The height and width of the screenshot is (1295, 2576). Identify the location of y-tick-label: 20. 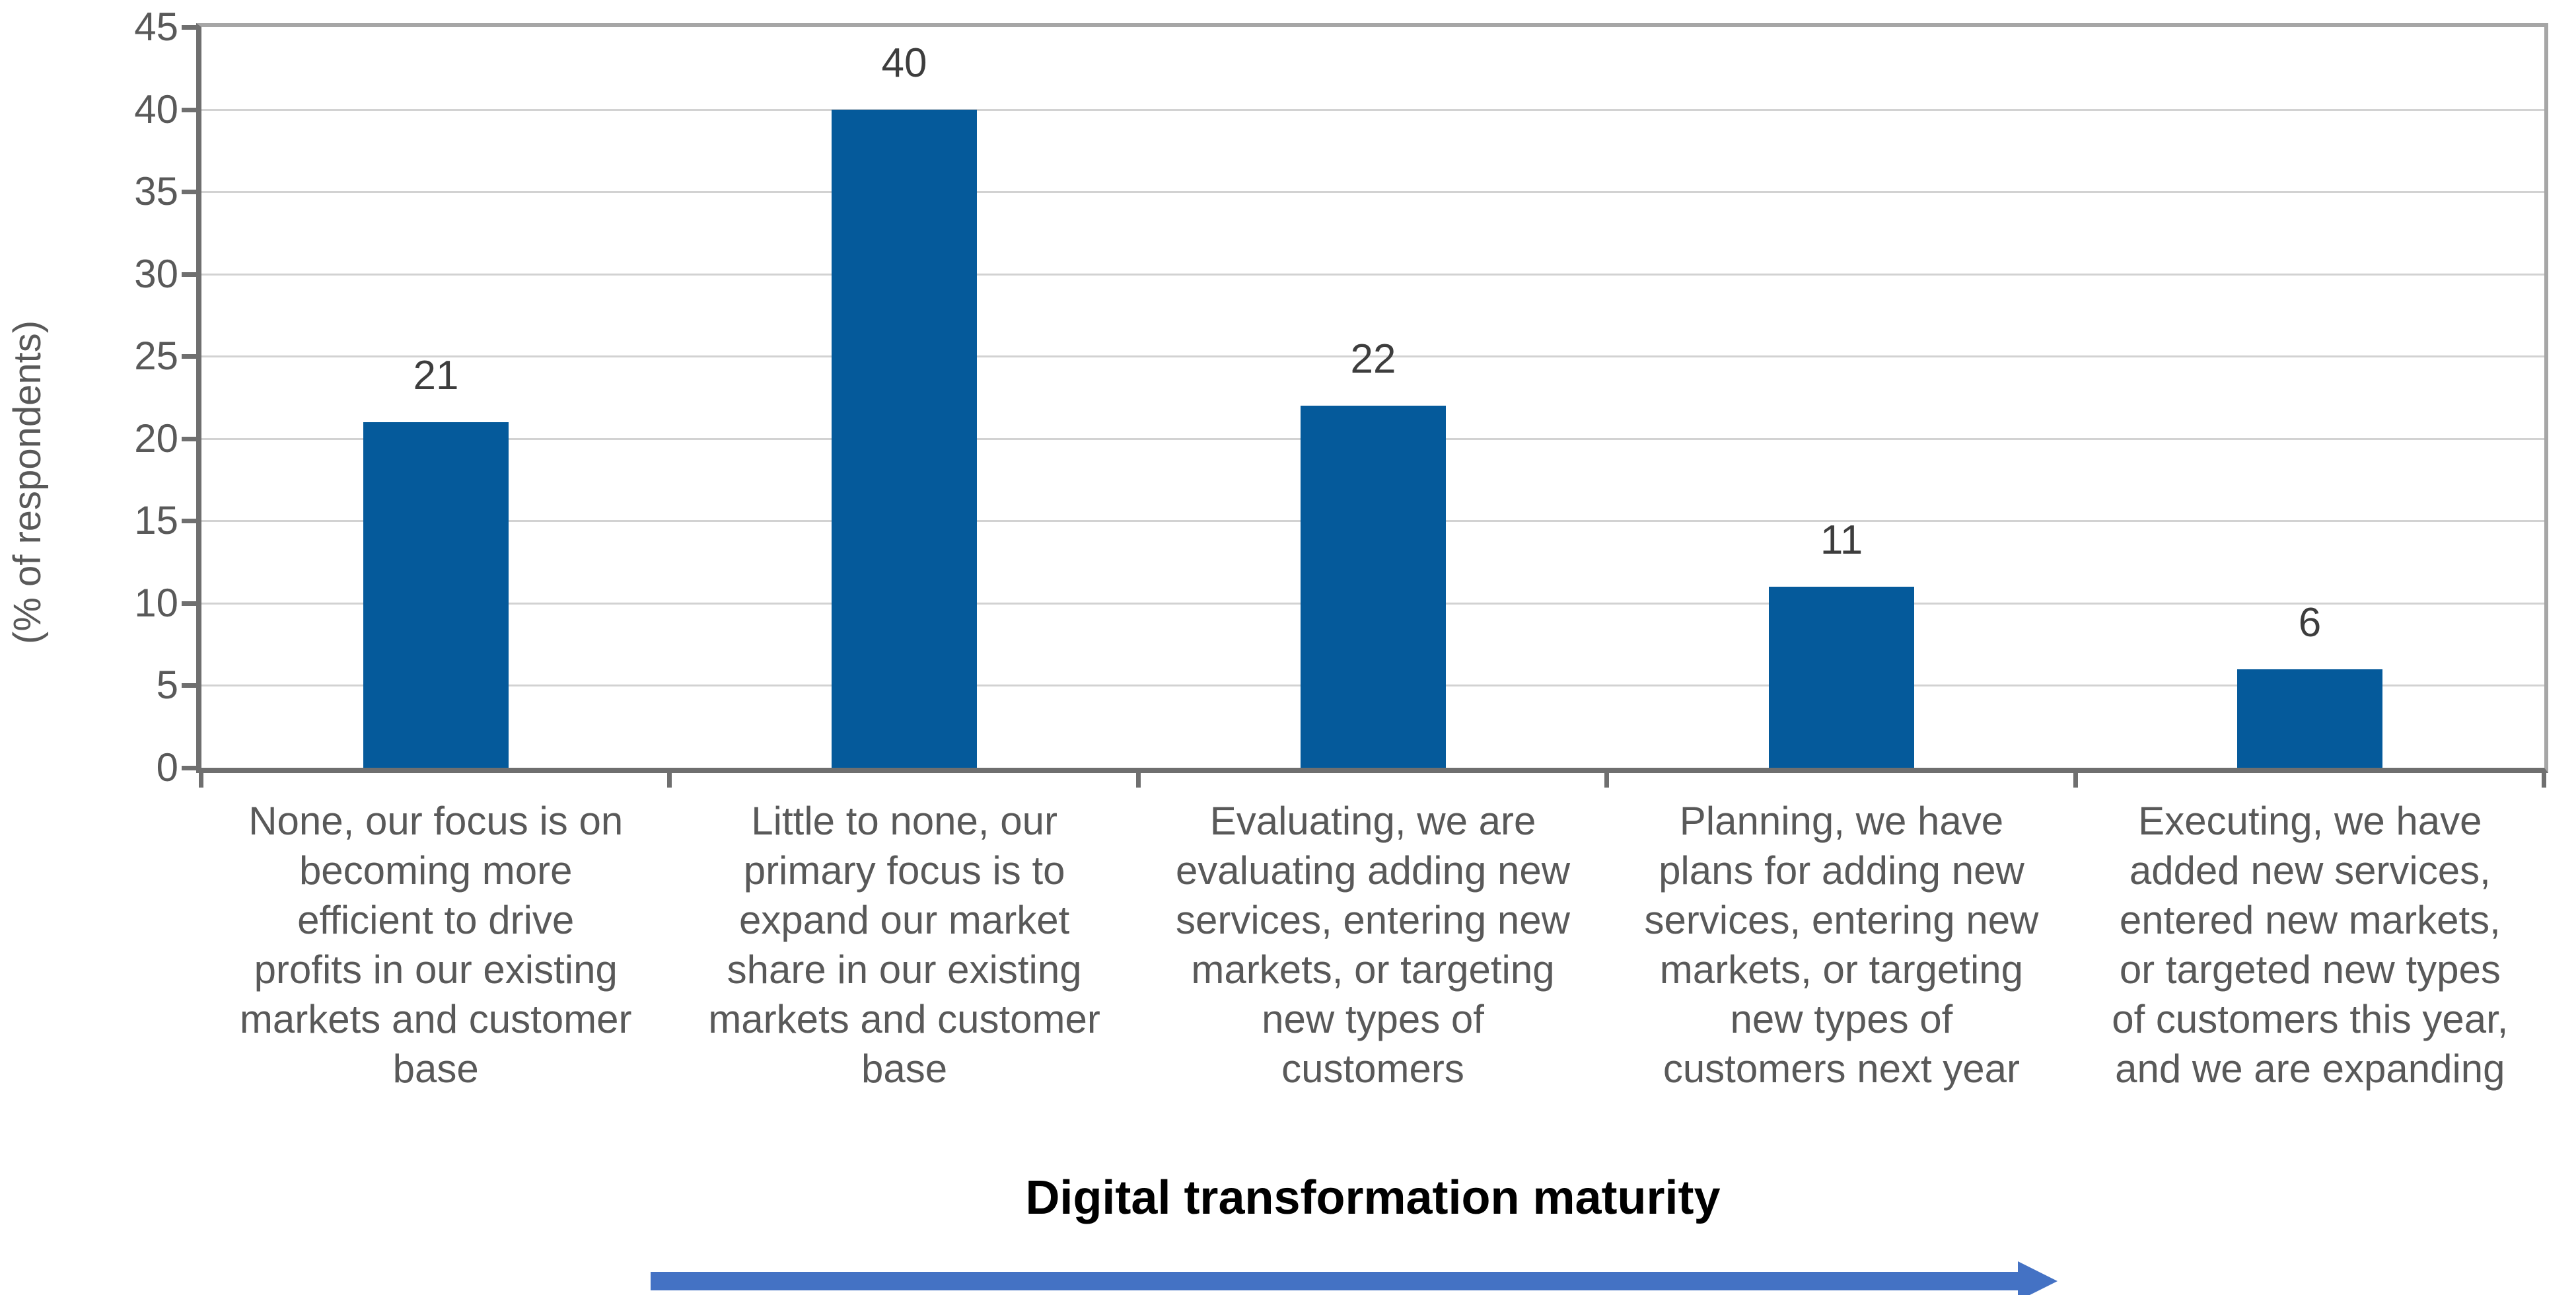
(156, 438).